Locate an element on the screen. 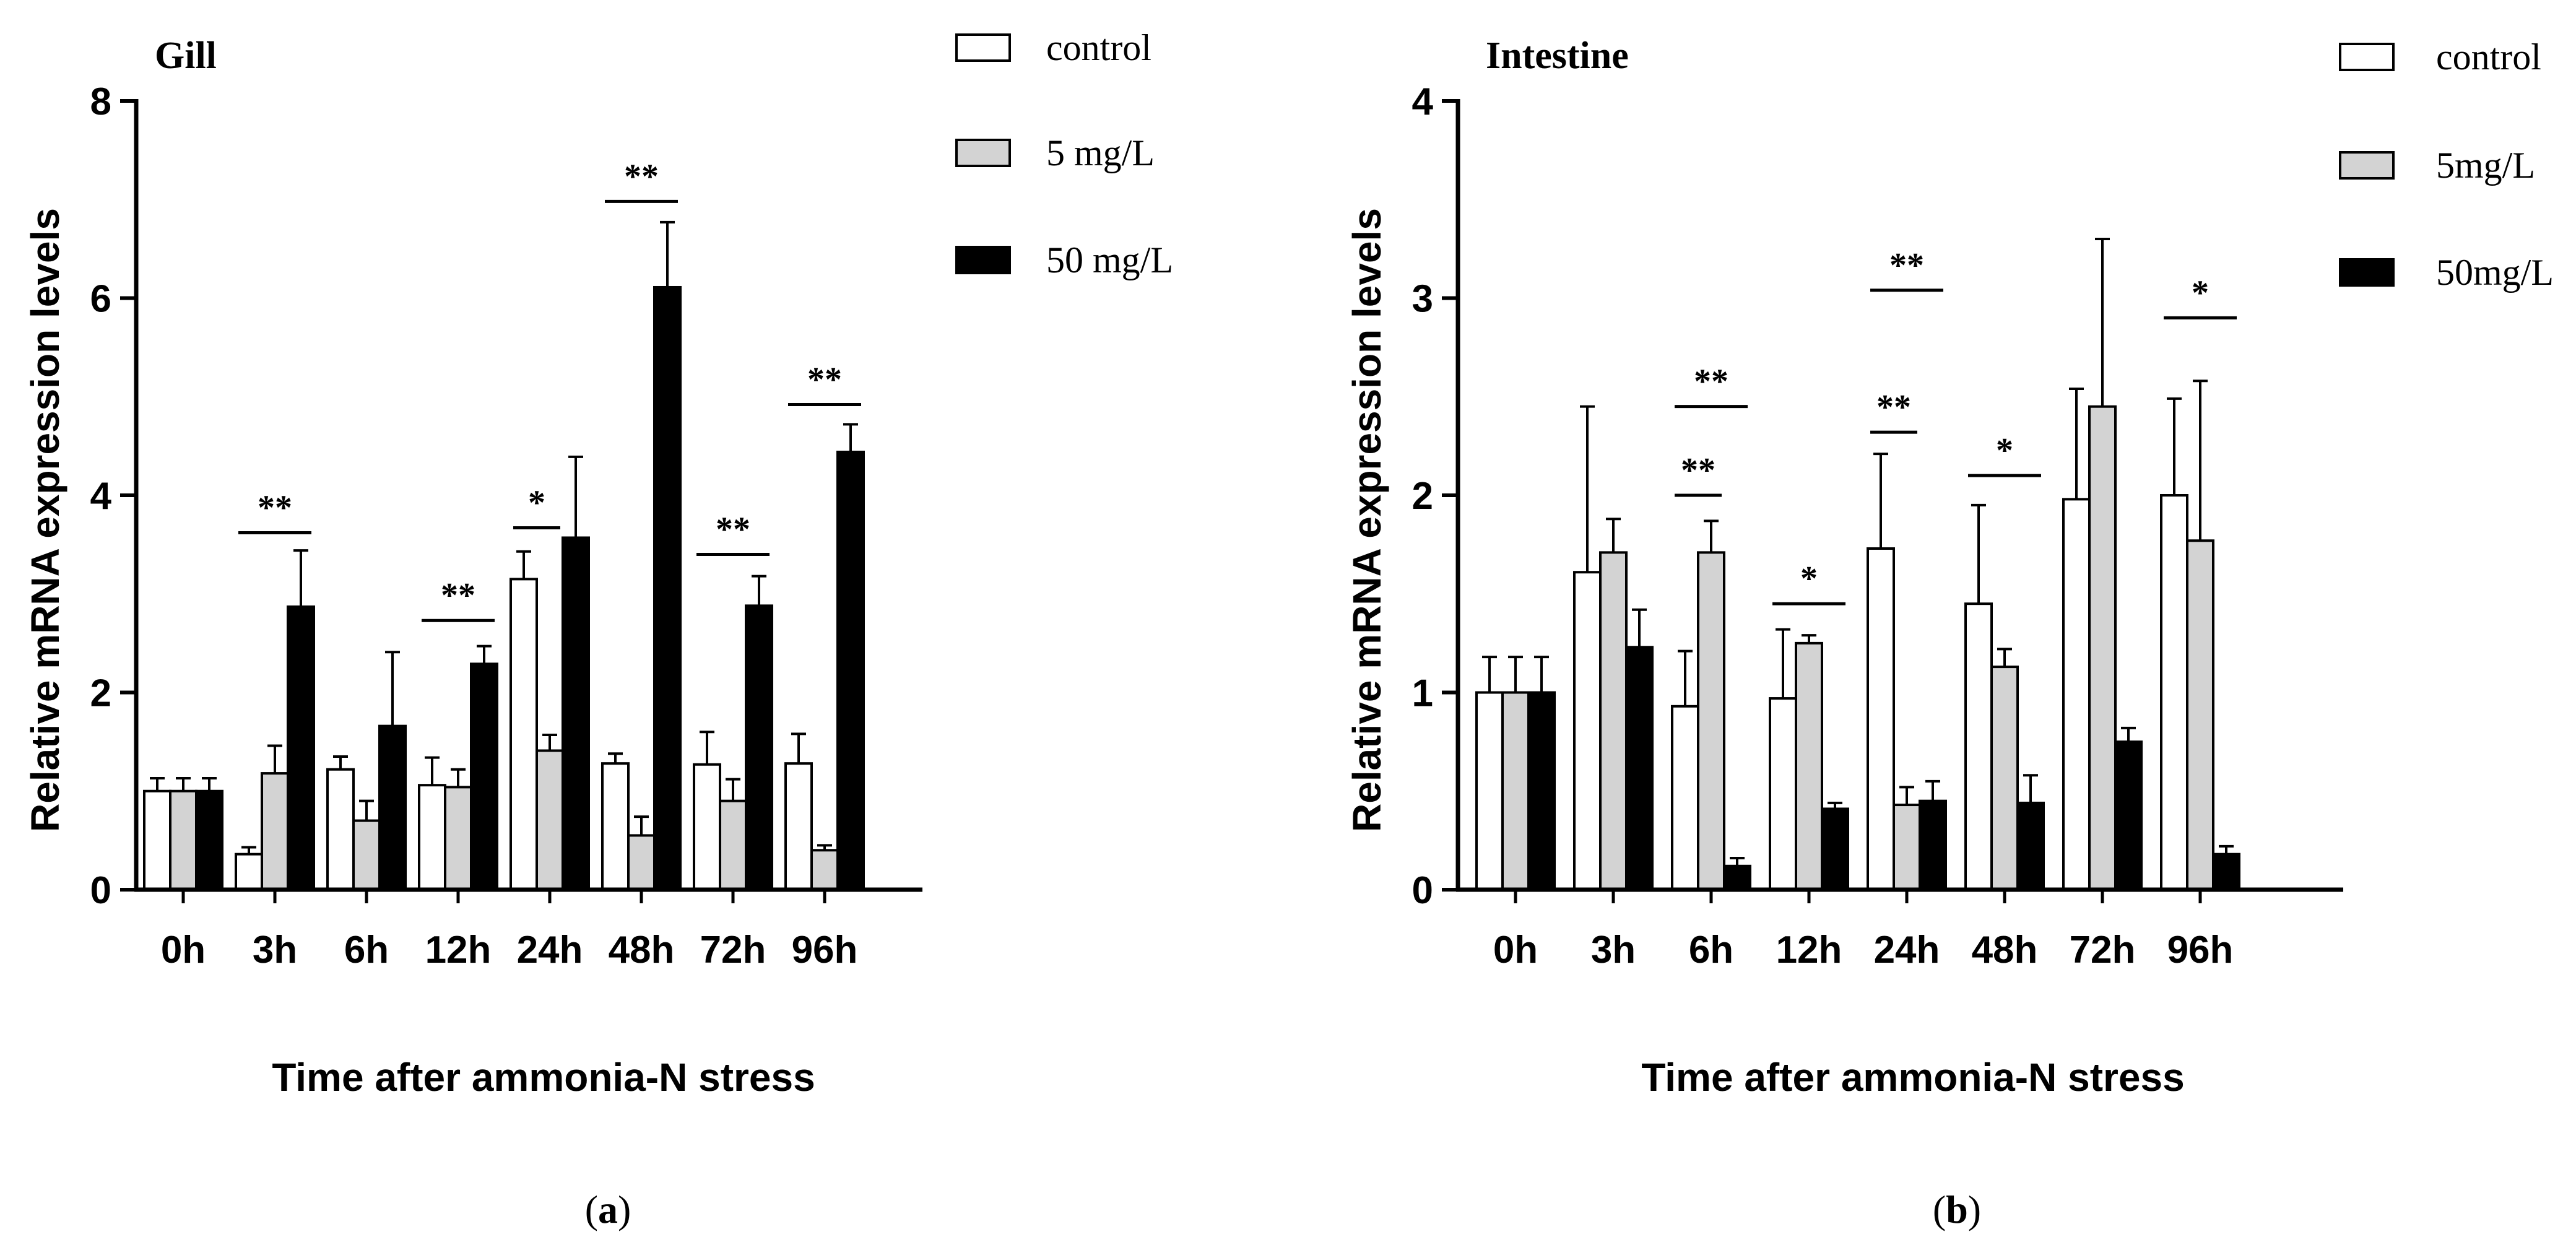 Image resolution: width=2576 pixels, height=1250 pixels. panel-label: (a) is located at coordinates (608, 1209).